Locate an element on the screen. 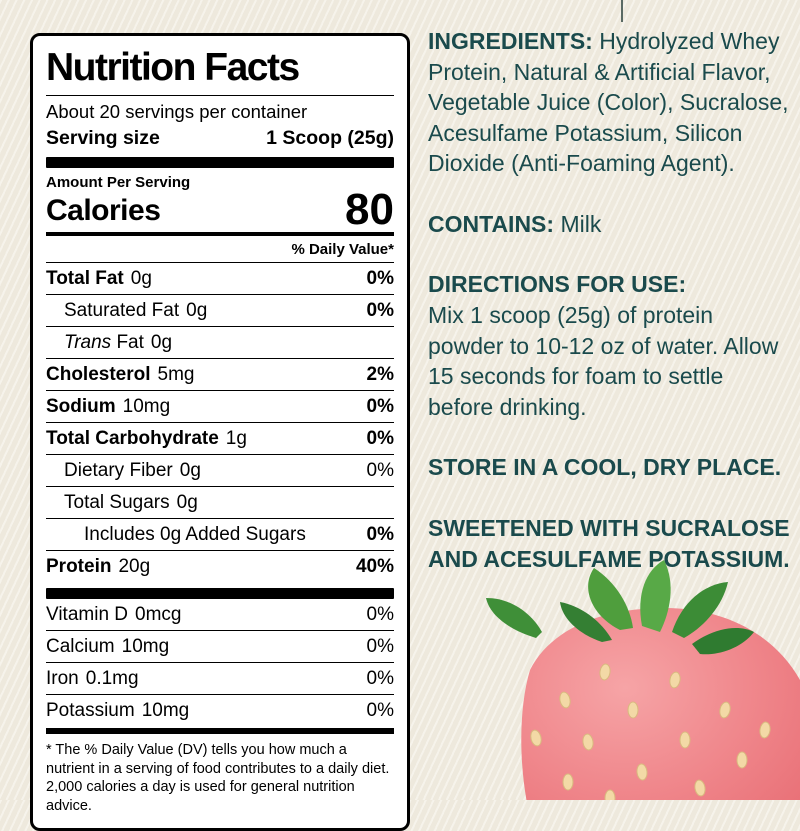 This screenshot has height=831, width=800. calories-value: 80 is located at coordinates (369, 209).